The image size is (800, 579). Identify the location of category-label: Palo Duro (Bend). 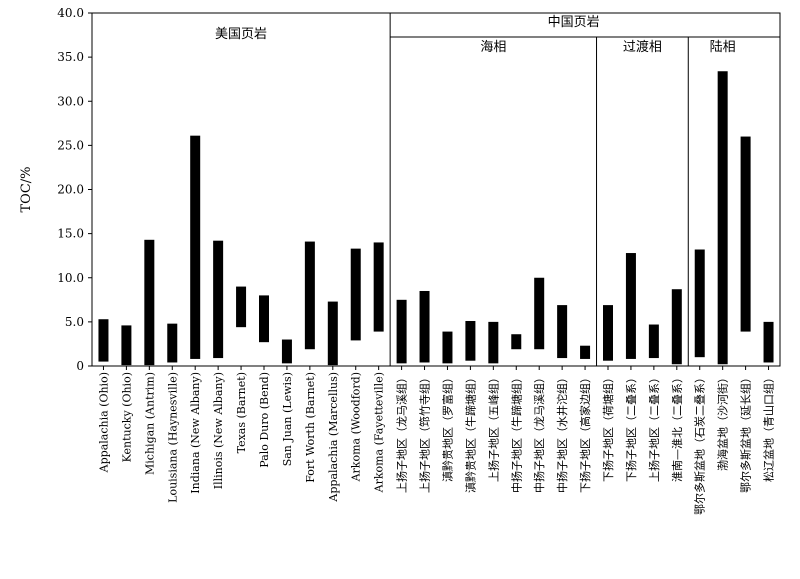
(264, 420).